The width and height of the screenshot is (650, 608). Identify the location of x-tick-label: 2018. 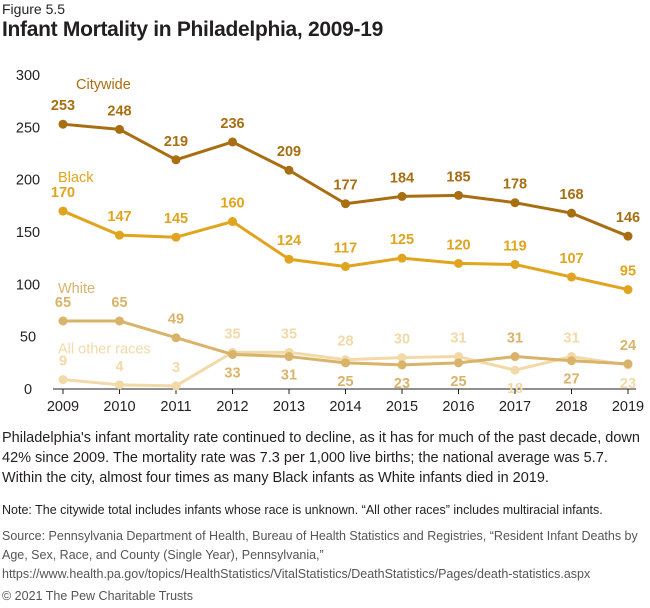
(571, 407).